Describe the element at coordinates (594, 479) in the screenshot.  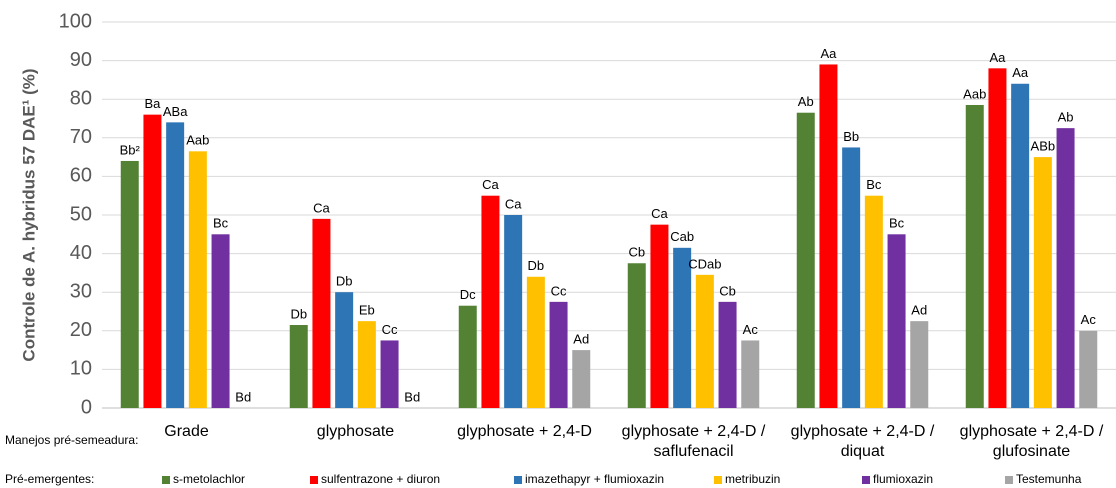
I see `legend-label: imazethapyr + flumioxazin` at that location.